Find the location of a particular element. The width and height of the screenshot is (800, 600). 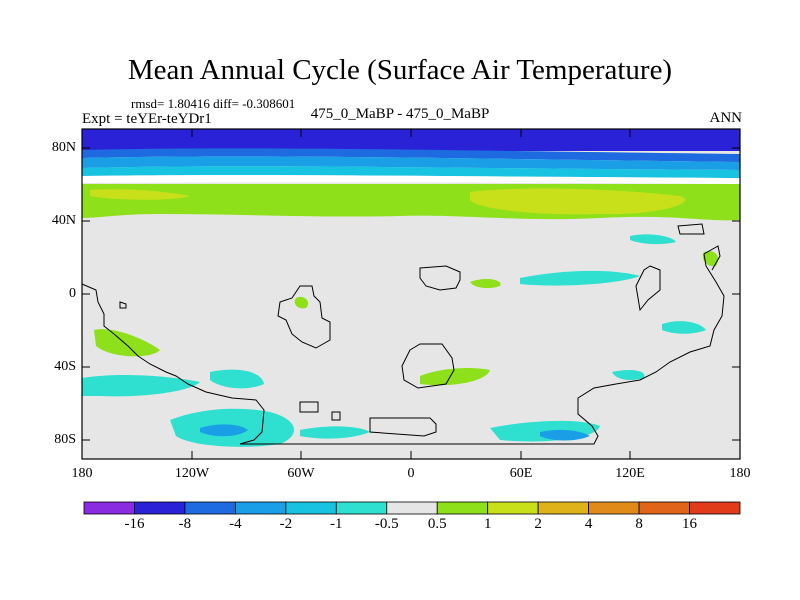

band-white is located at coordinates (411, 179).